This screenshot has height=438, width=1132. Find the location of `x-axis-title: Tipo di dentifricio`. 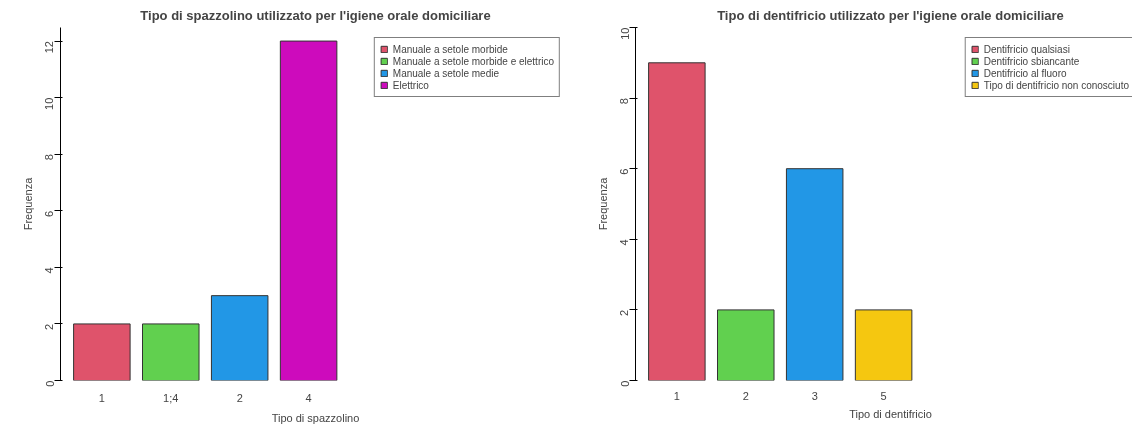

x-axis-title: Tipo di dentifricio is located at coordinates (890, 413).